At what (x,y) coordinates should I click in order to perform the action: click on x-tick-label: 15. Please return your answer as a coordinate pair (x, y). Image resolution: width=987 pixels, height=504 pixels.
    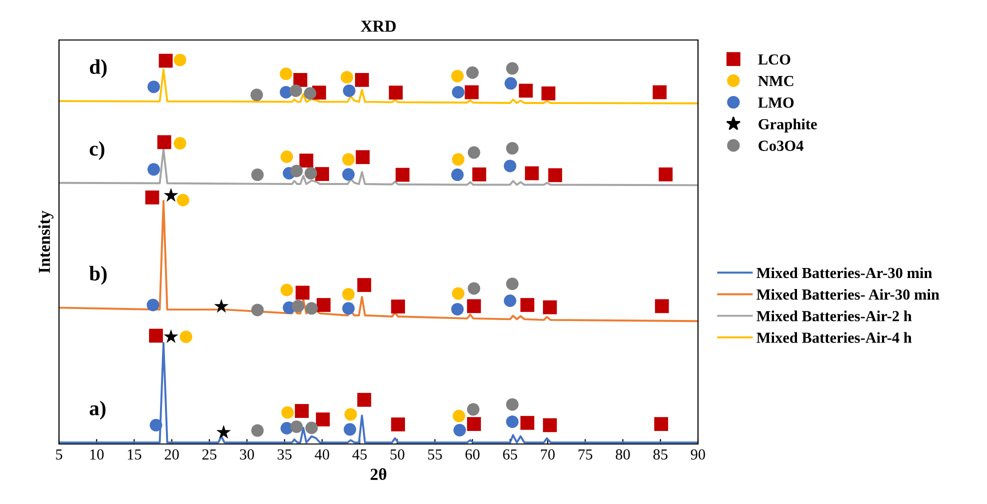
    Looking at the image, I should click on (135, 454).